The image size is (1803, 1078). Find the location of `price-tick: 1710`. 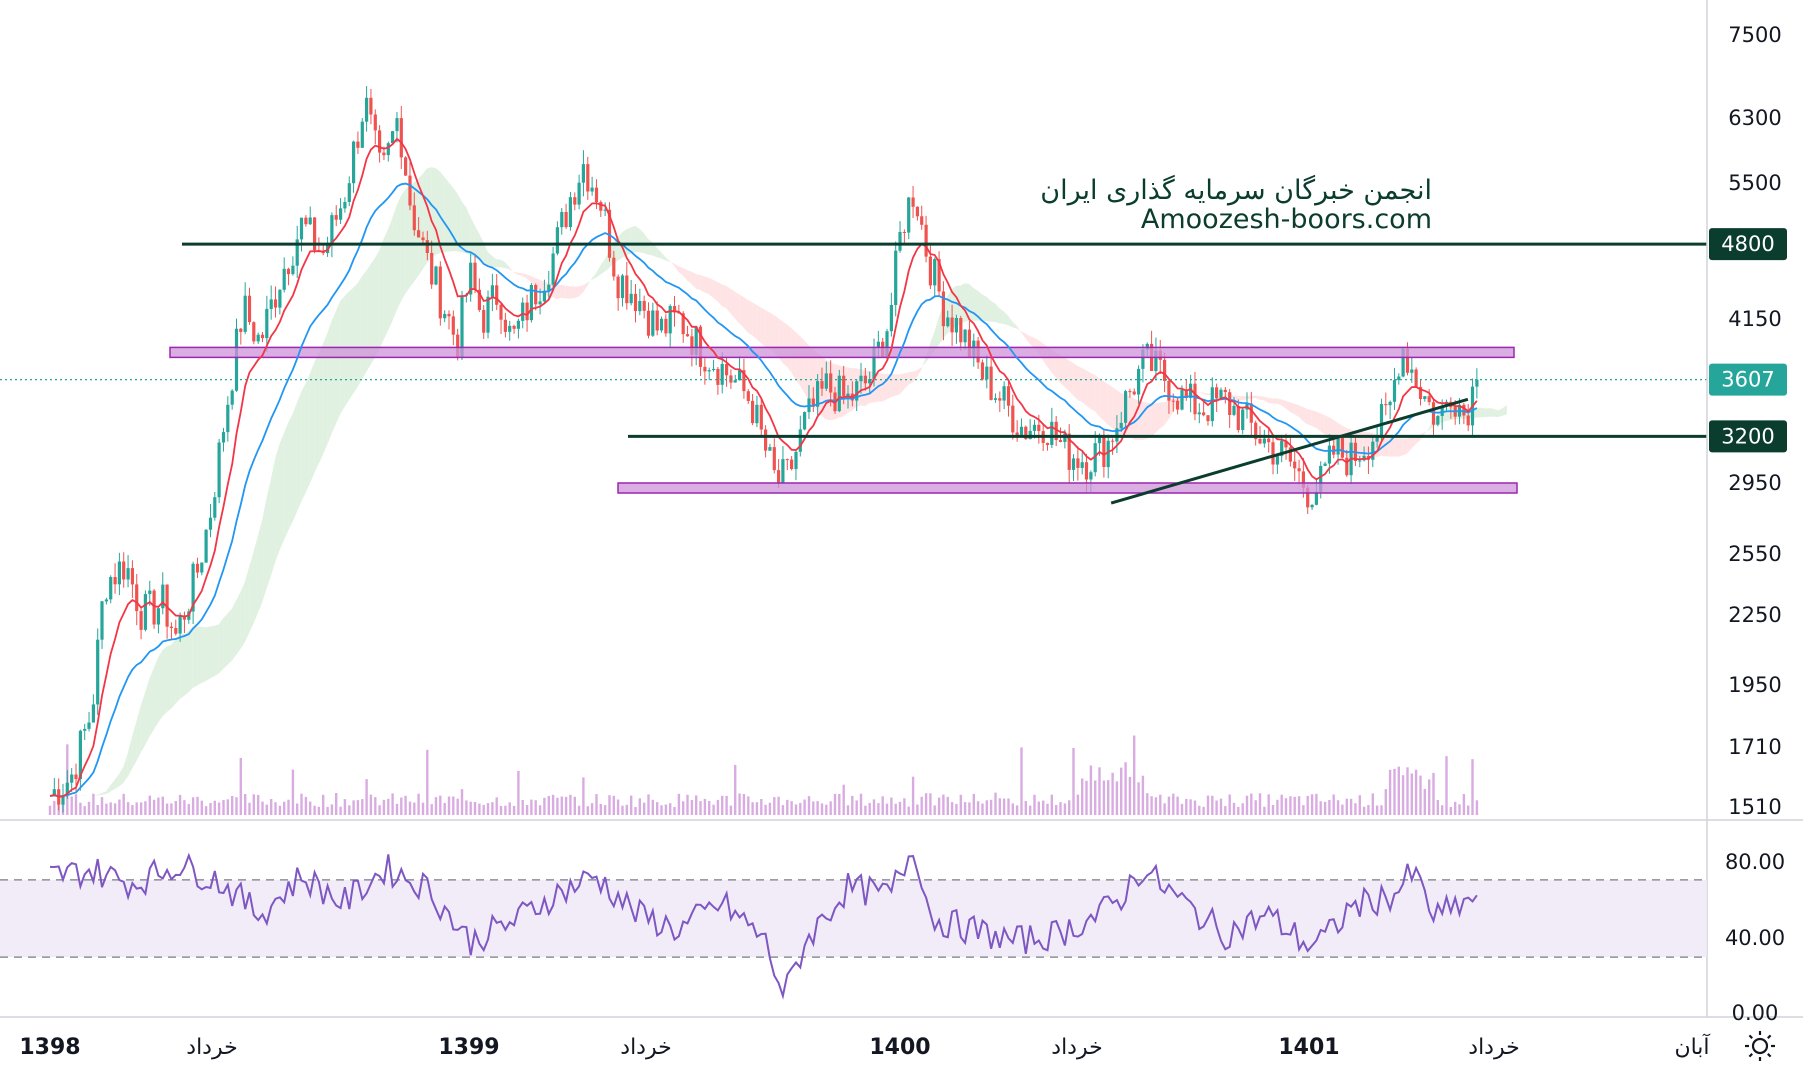

price-tick: 1710 is located at coordinates (1754, 747).